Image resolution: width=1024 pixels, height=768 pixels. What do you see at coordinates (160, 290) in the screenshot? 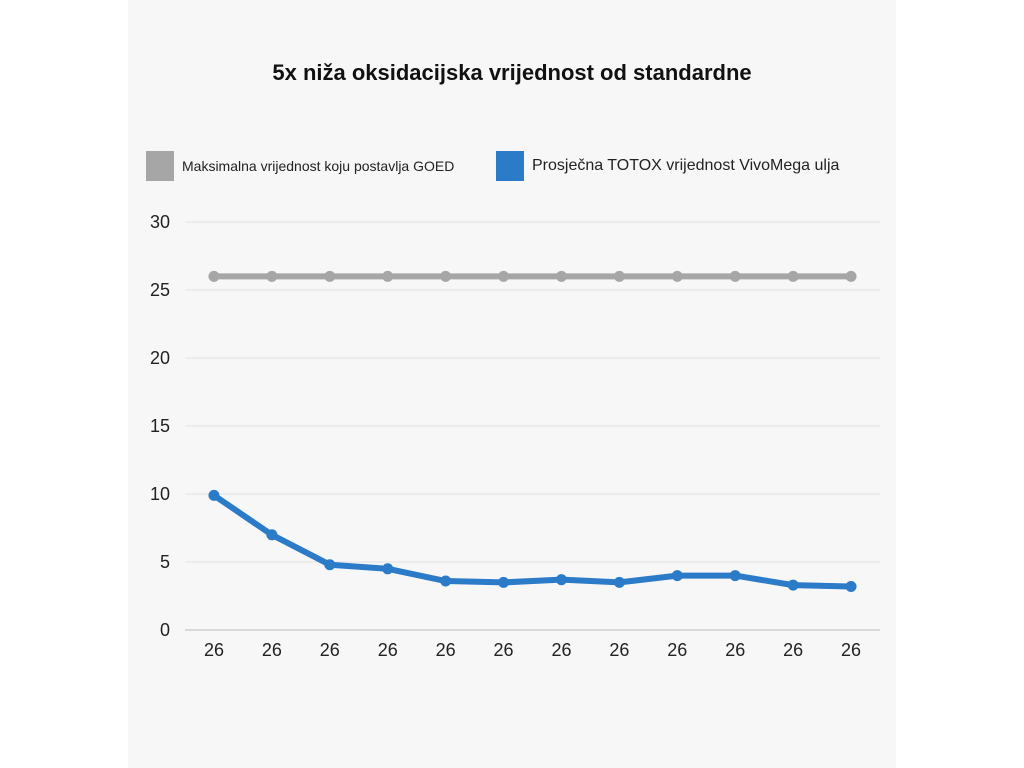
I see `y-tick-label: 25` at bounding box center [160, 290].